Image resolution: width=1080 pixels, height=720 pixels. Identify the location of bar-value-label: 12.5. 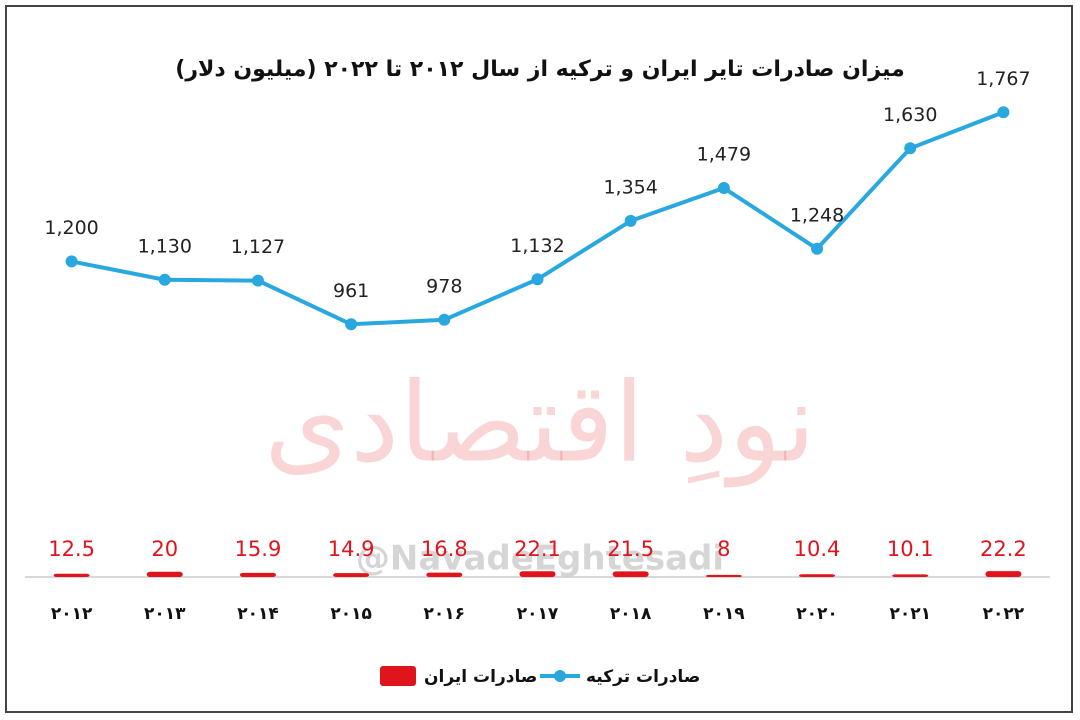
(71, 549).